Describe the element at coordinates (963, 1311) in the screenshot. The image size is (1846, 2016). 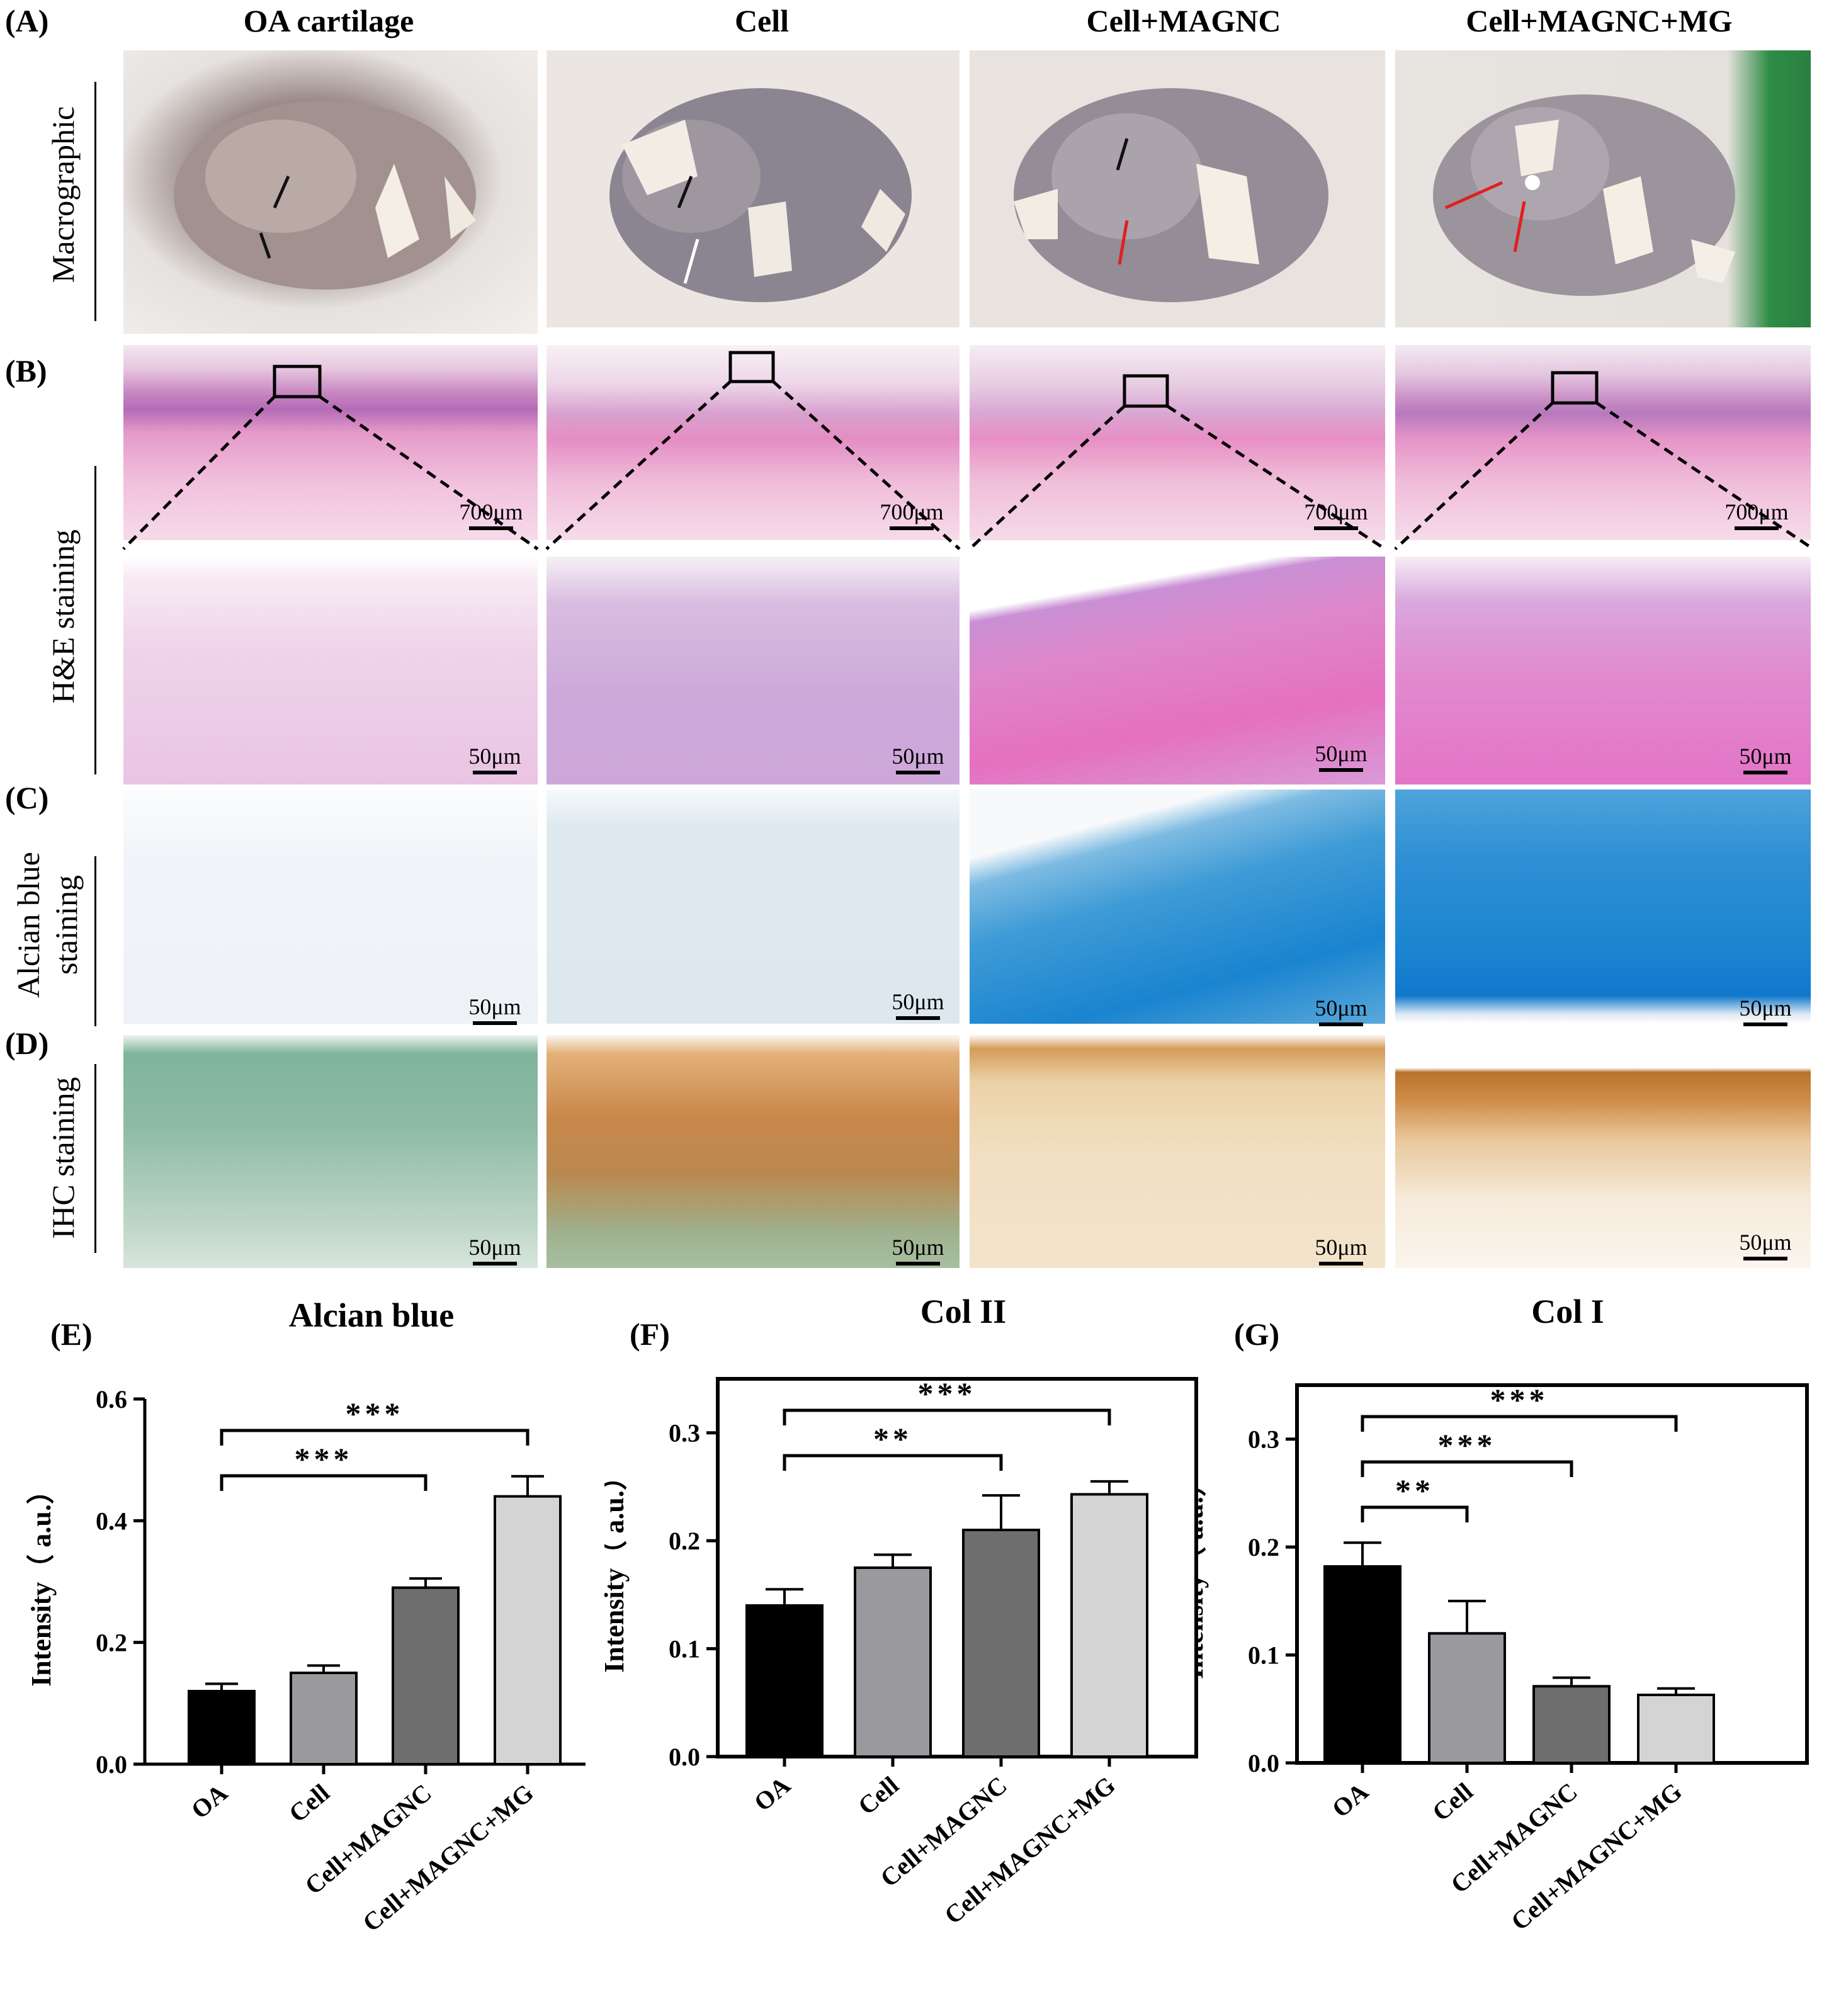
I see `chart-title-col2: Col II` at that location.